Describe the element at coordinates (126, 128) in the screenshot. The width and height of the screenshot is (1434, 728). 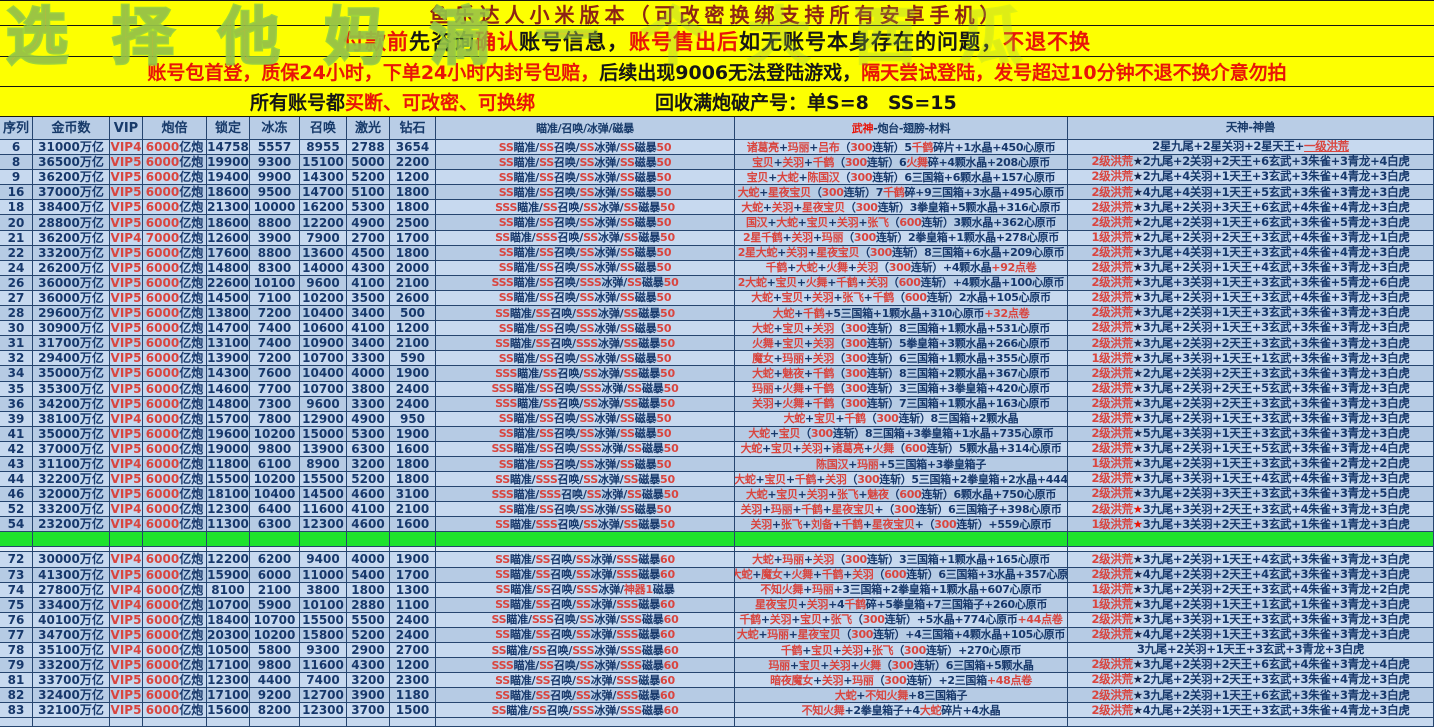
I see `column-header-vip: VIP` at that location.